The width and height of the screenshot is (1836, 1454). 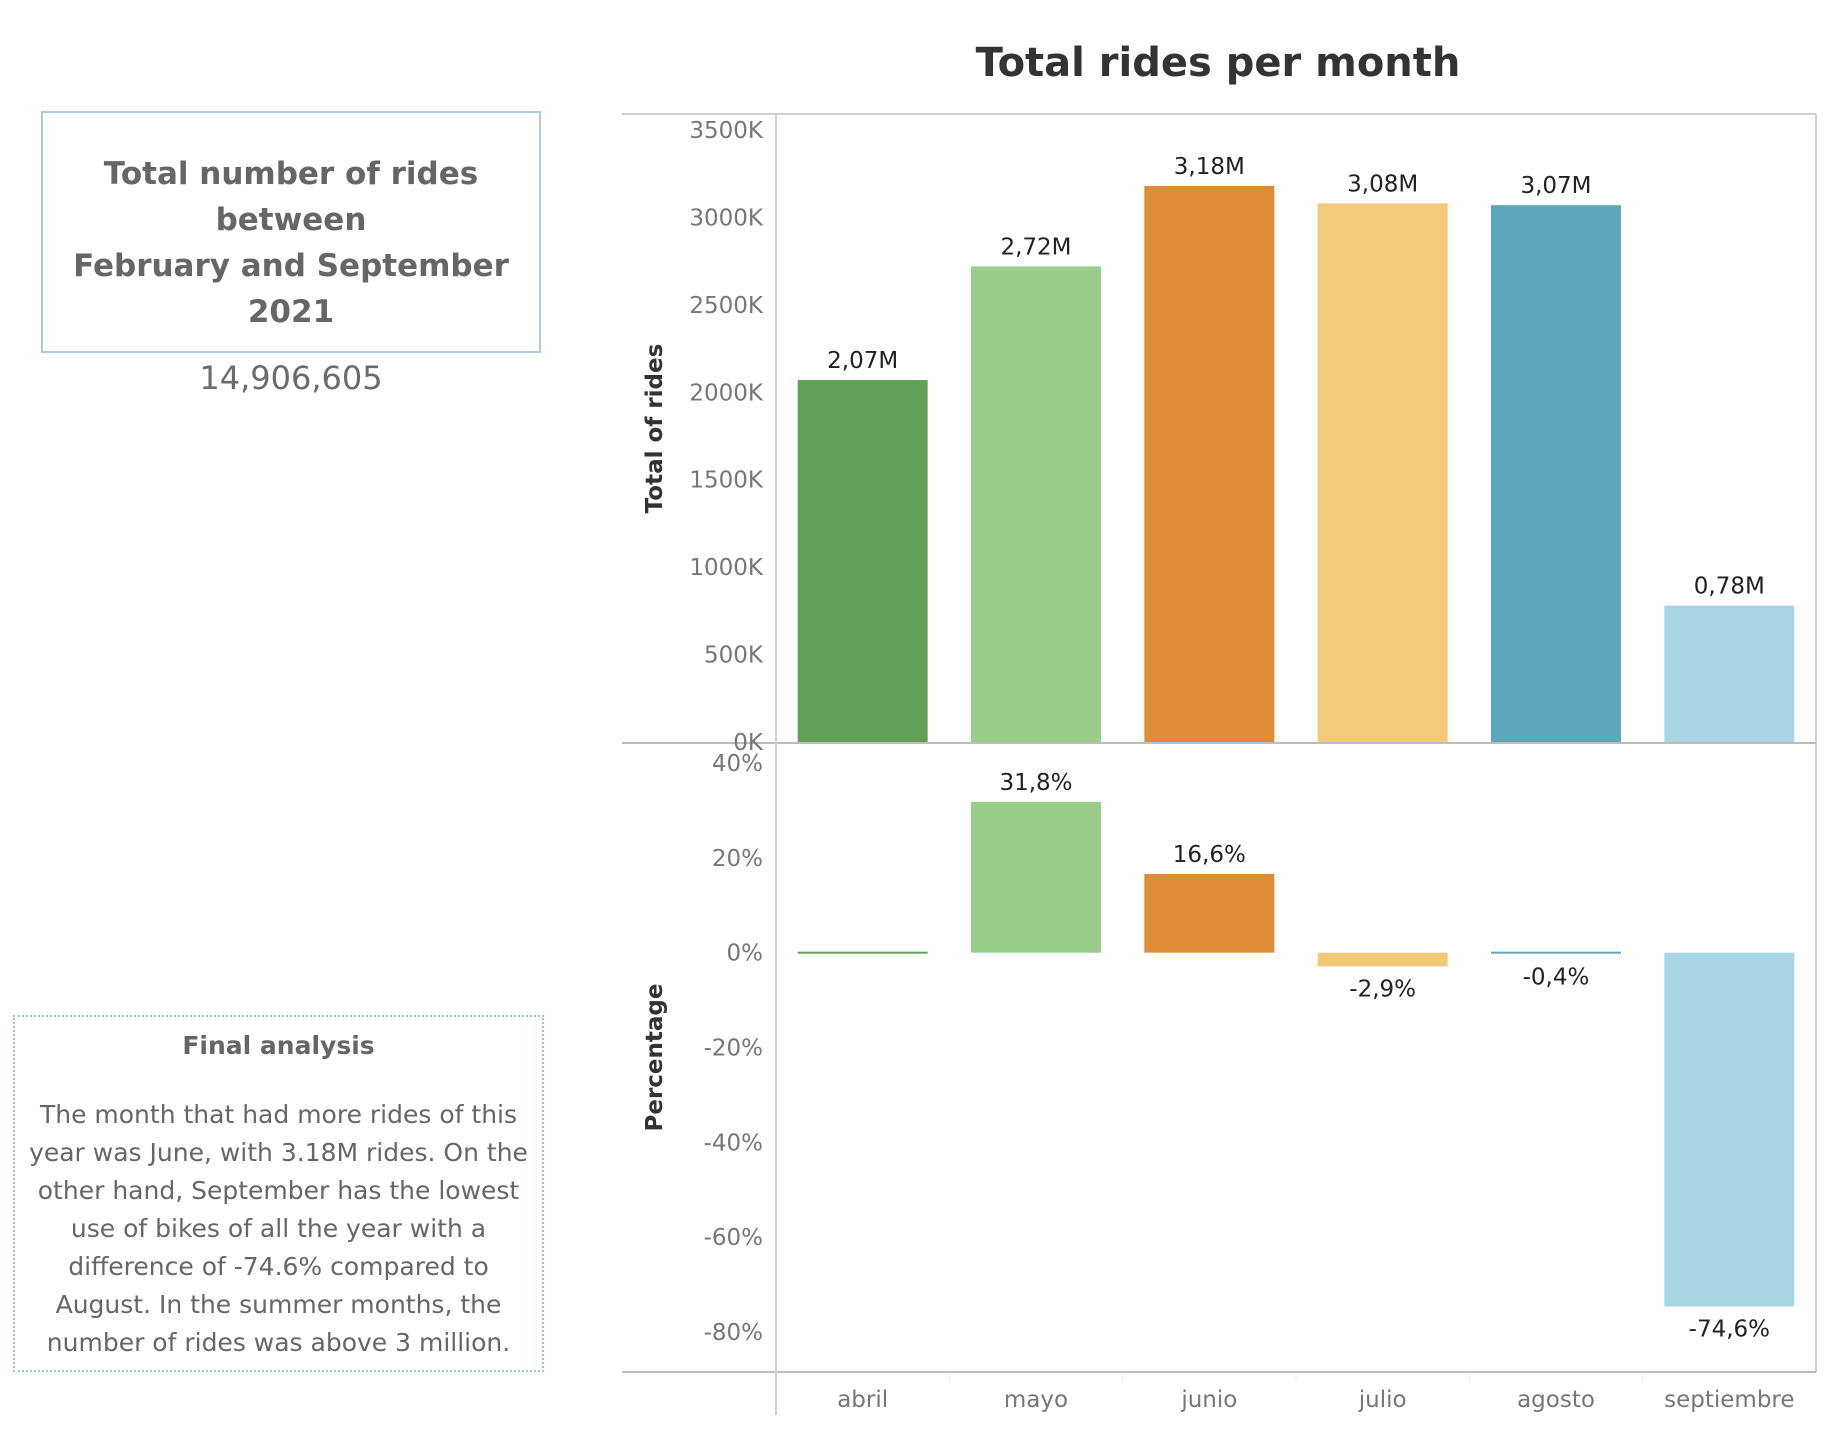 I want to click on y-tick-label: 0%, so click(x=745, y=954).